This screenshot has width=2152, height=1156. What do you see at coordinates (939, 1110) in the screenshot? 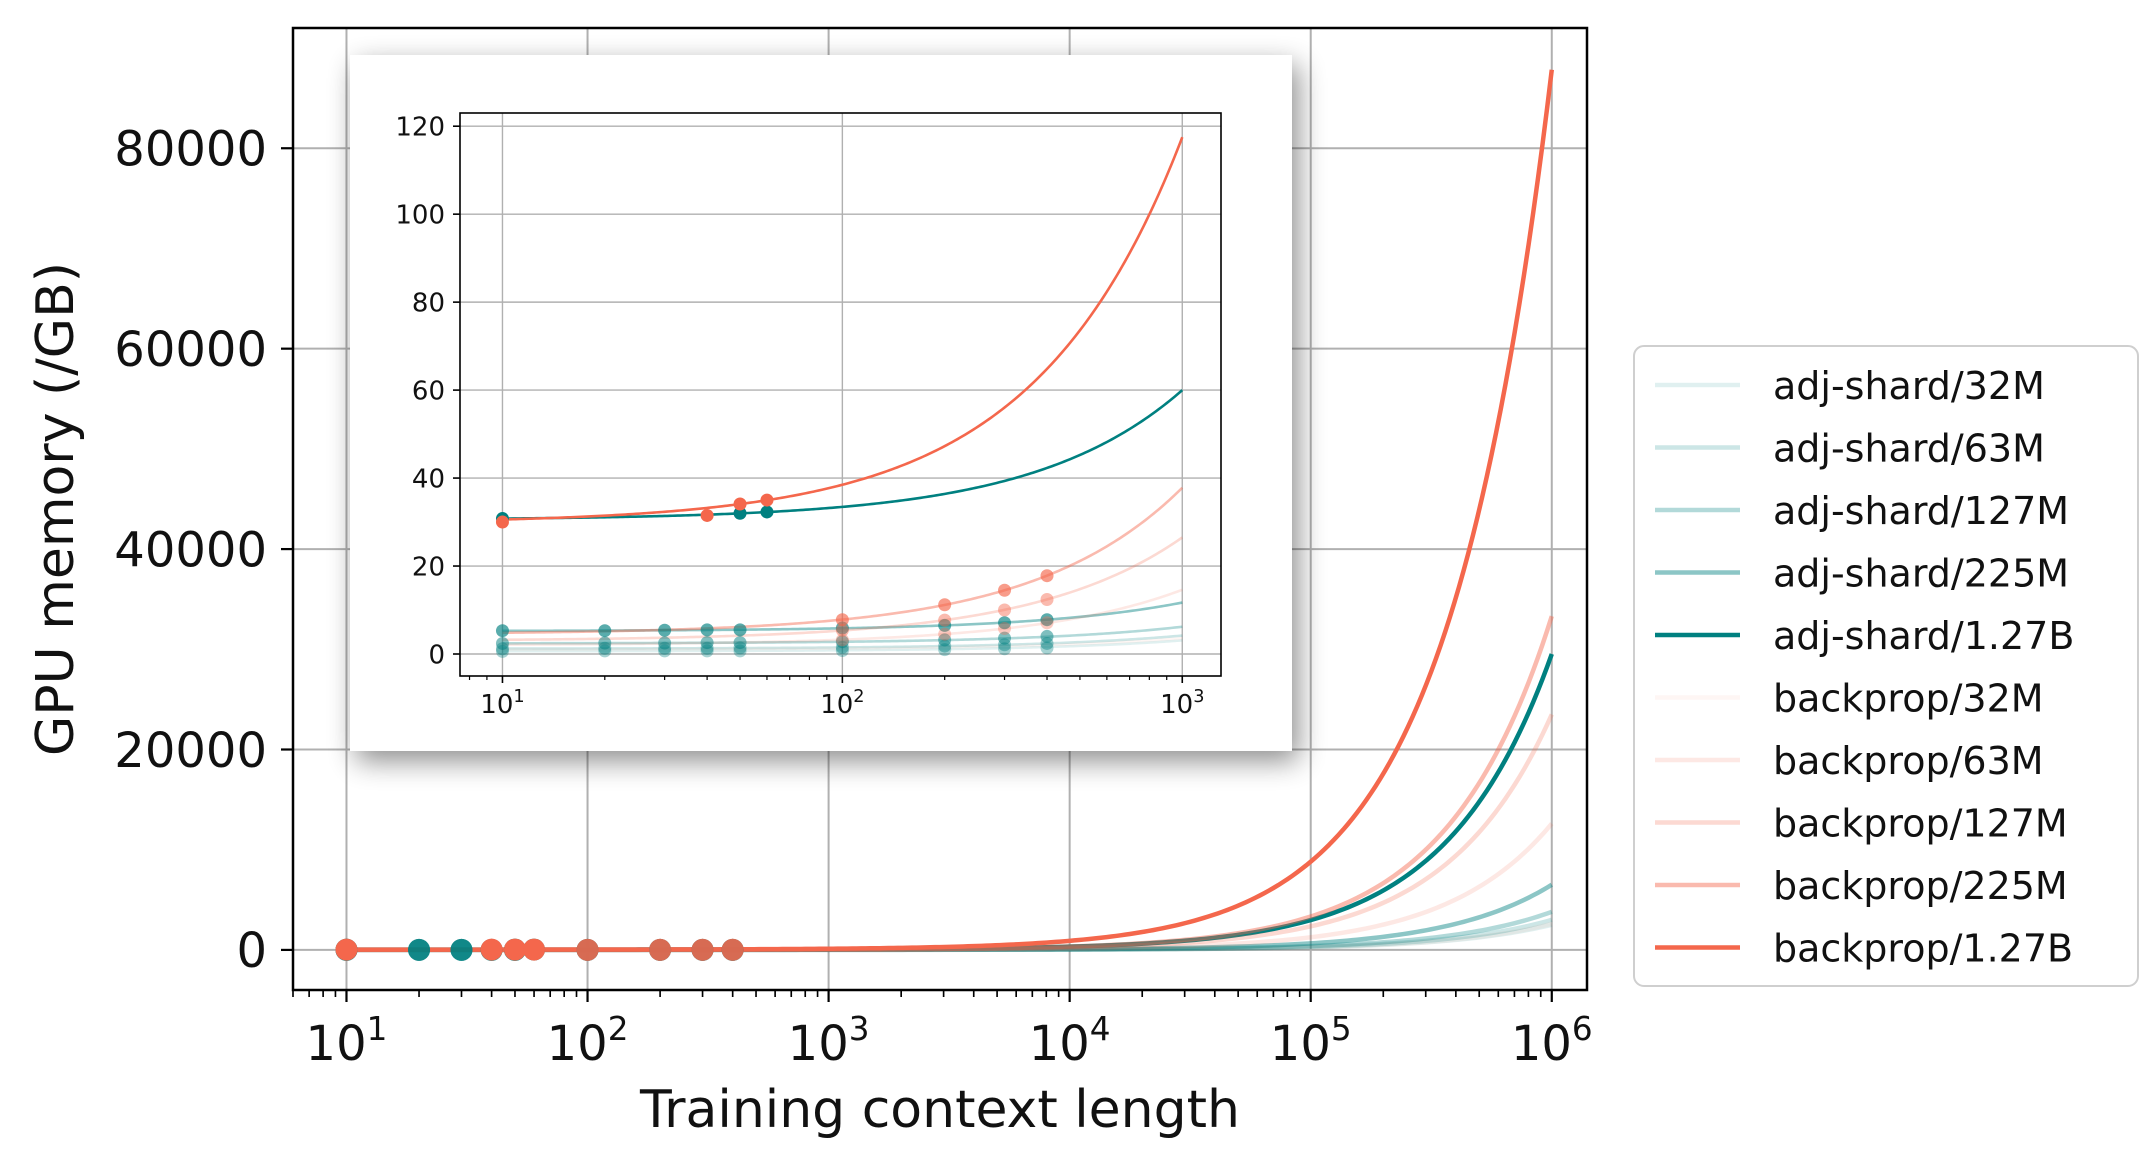
I see `x-axis-label: Training context length` at bounding box center [939, 1110].